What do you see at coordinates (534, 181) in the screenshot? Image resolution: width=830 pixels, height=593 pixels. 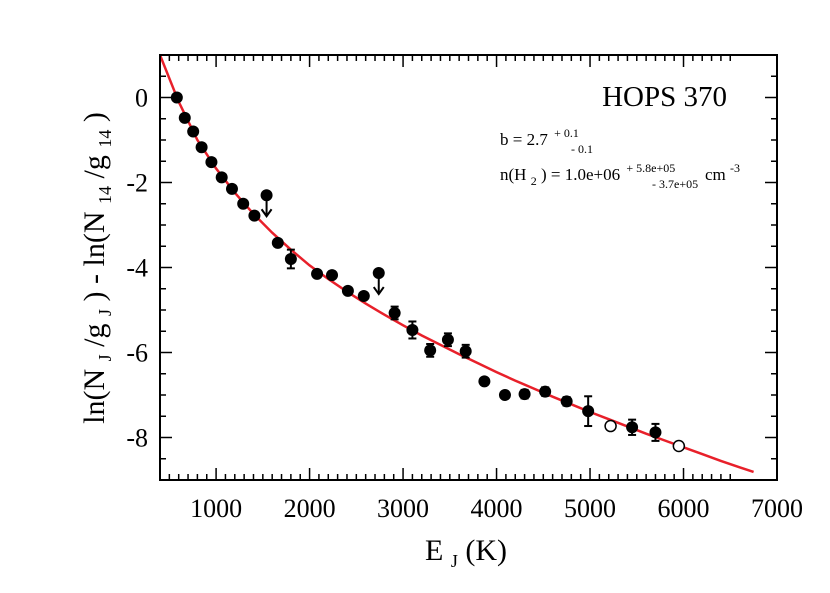 I see `density-h2-subscript: 2` at bounding box center [534, 181].